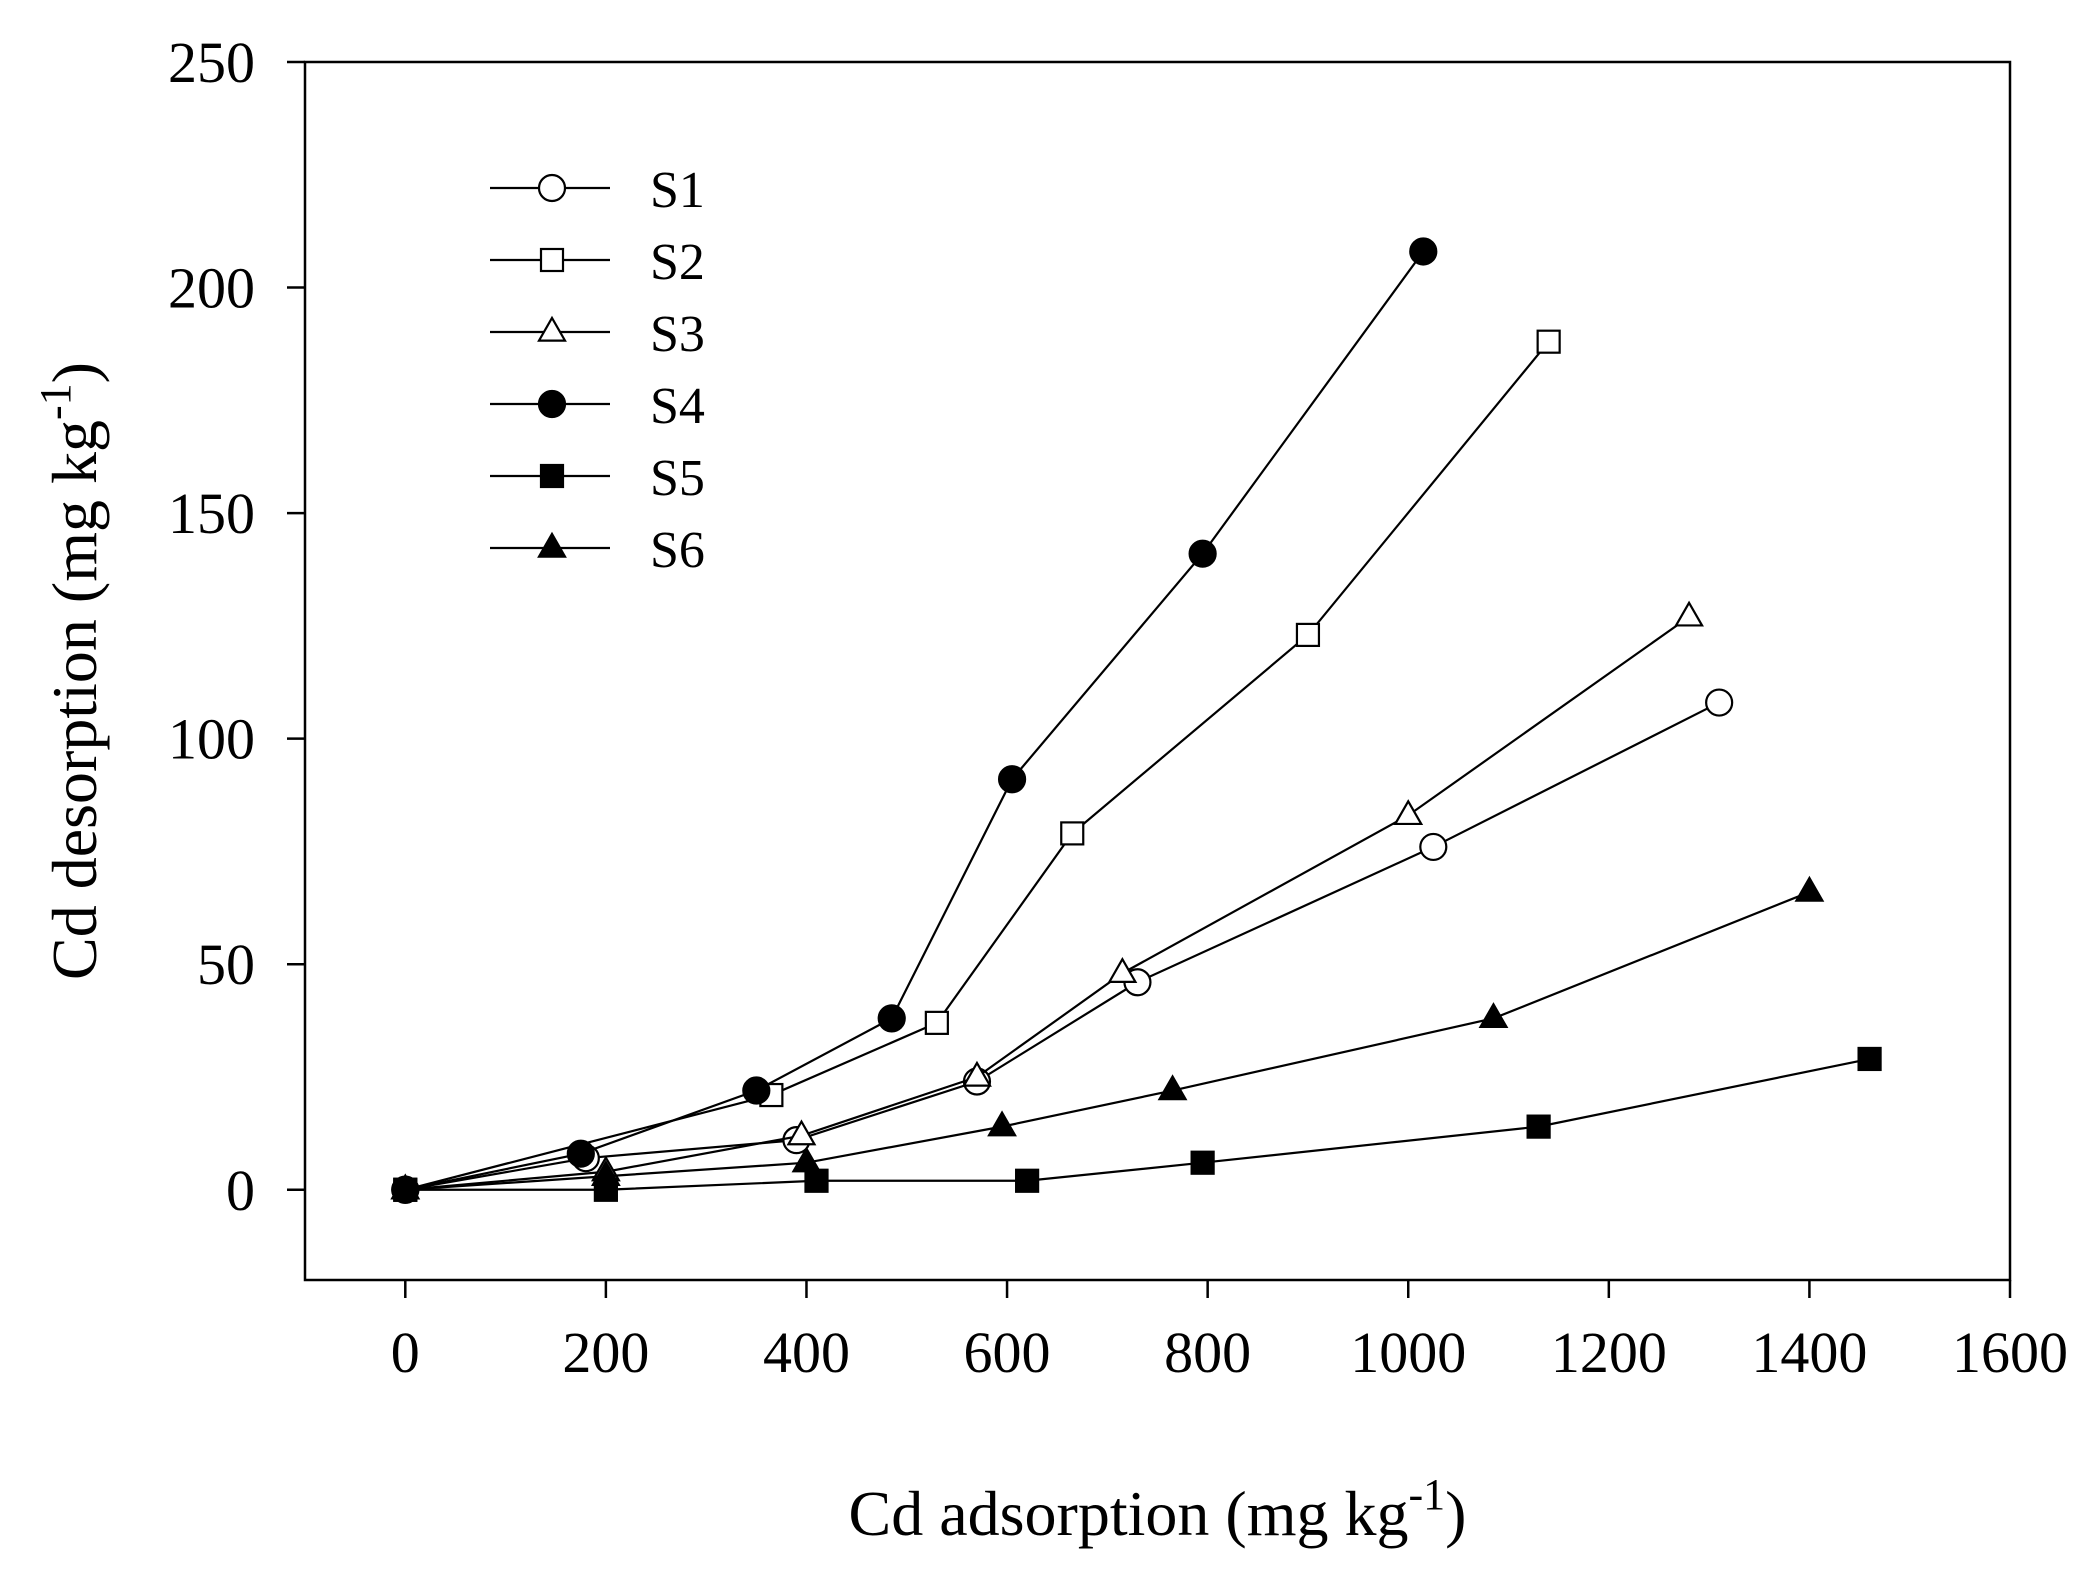 Image resolution: width=2095 pixels, height=1575 pixels. I want to click on series-s6, so click(1107, 1037).